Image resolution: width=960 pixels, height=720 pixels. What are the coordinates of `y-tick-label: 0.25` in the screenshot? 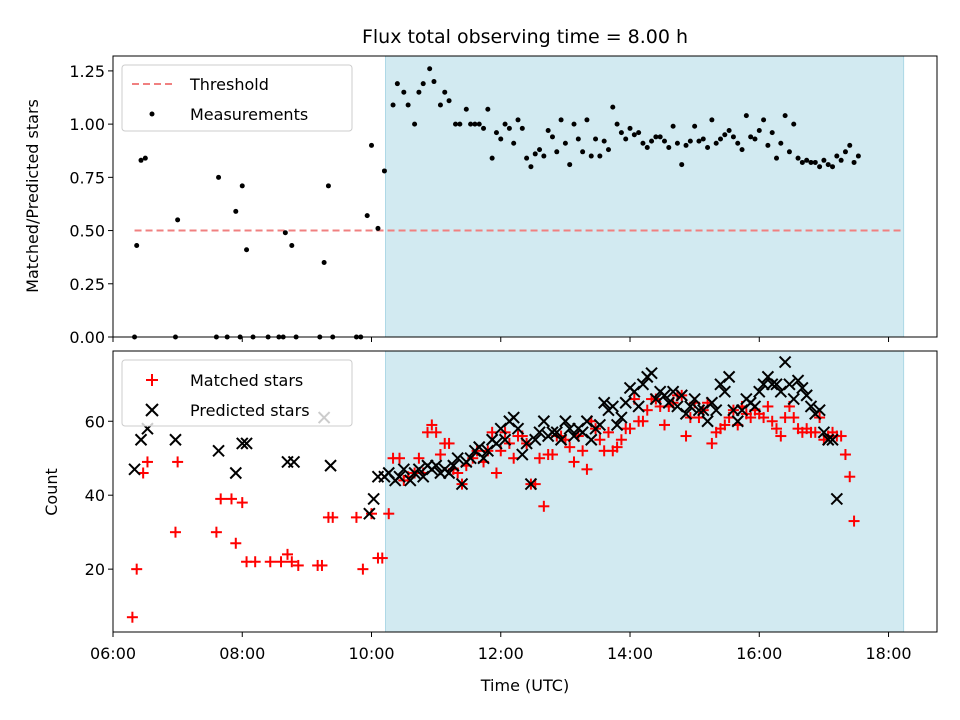 It's located at (87, 284).